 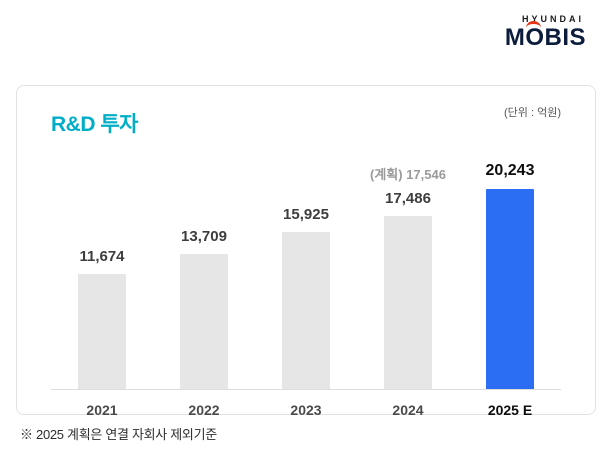 I want to click on logo-mobis-m: M, so click(x=515, y=37).